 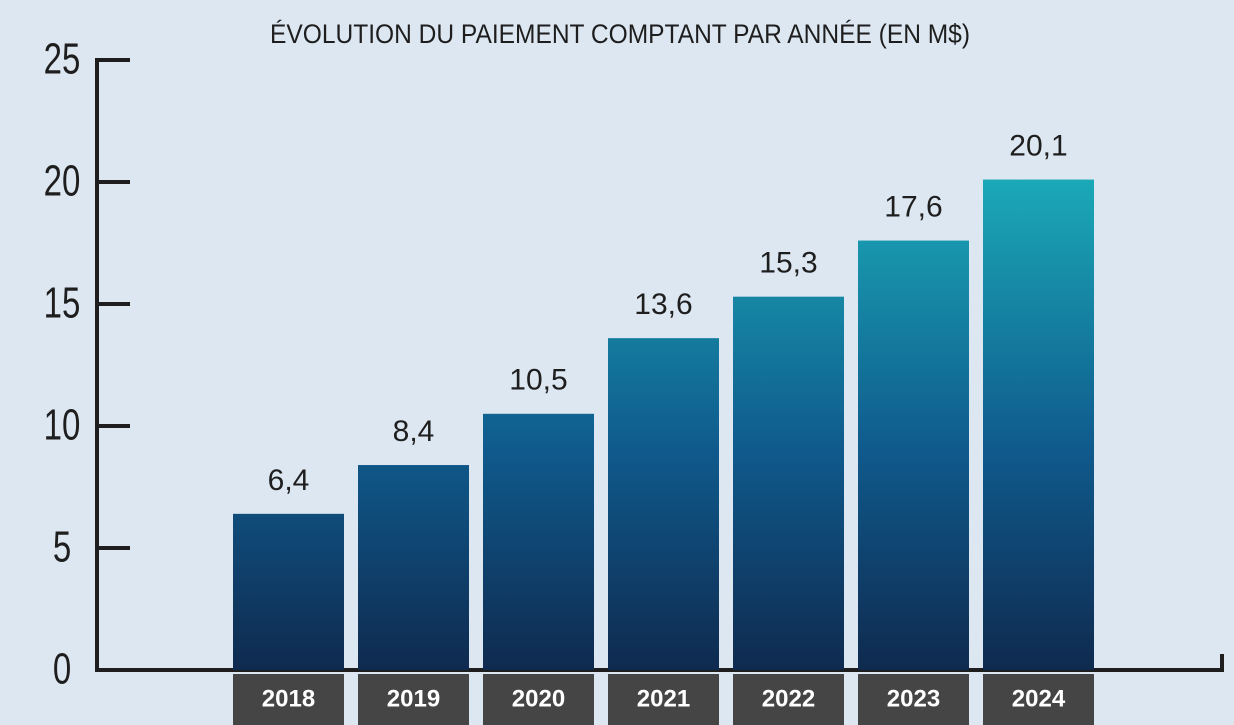 What do you see at coordinates (289, 480) in the screenshot?
I see `value-label: 6,4` at bounding box center [289, 480].